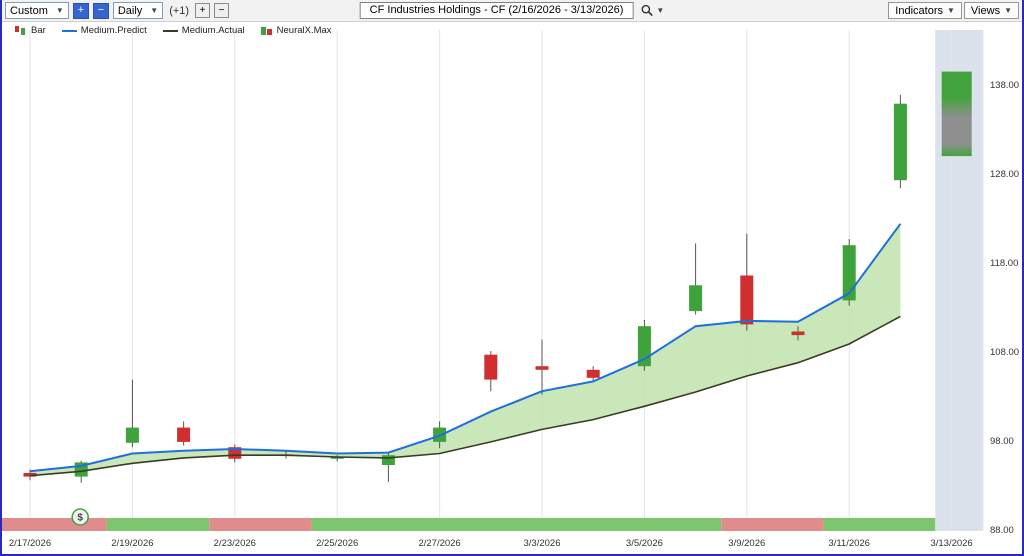  I want to click on views-label: Views, so click(985, 10).